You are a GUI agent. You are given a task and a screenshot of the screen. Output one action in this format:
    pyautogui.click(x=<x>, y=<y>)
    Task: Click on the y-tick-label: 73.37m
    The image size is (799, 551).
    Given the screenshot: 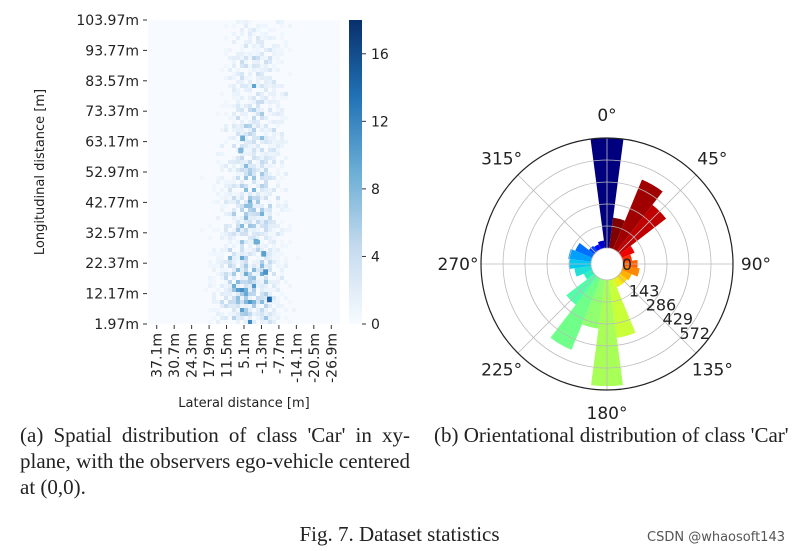 What is the action you would take?
    pyautogui.click(x=112, y=112)
    